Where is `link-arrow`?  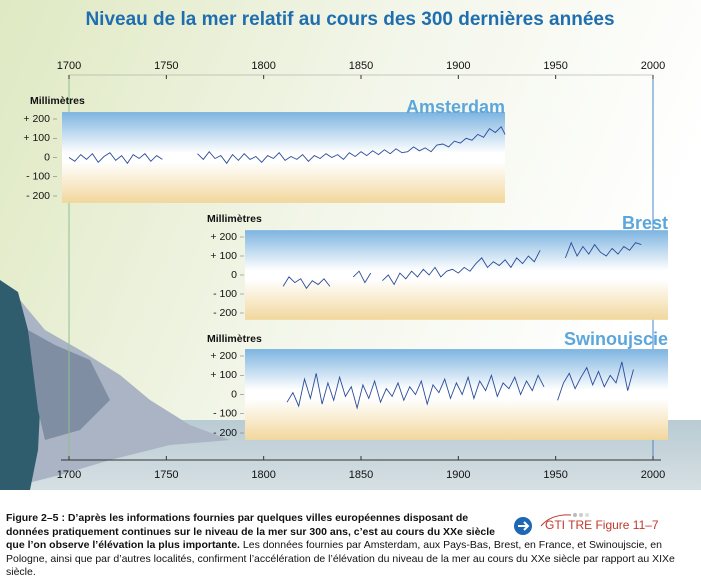 link-arrow is located at coordinates (524, 526).